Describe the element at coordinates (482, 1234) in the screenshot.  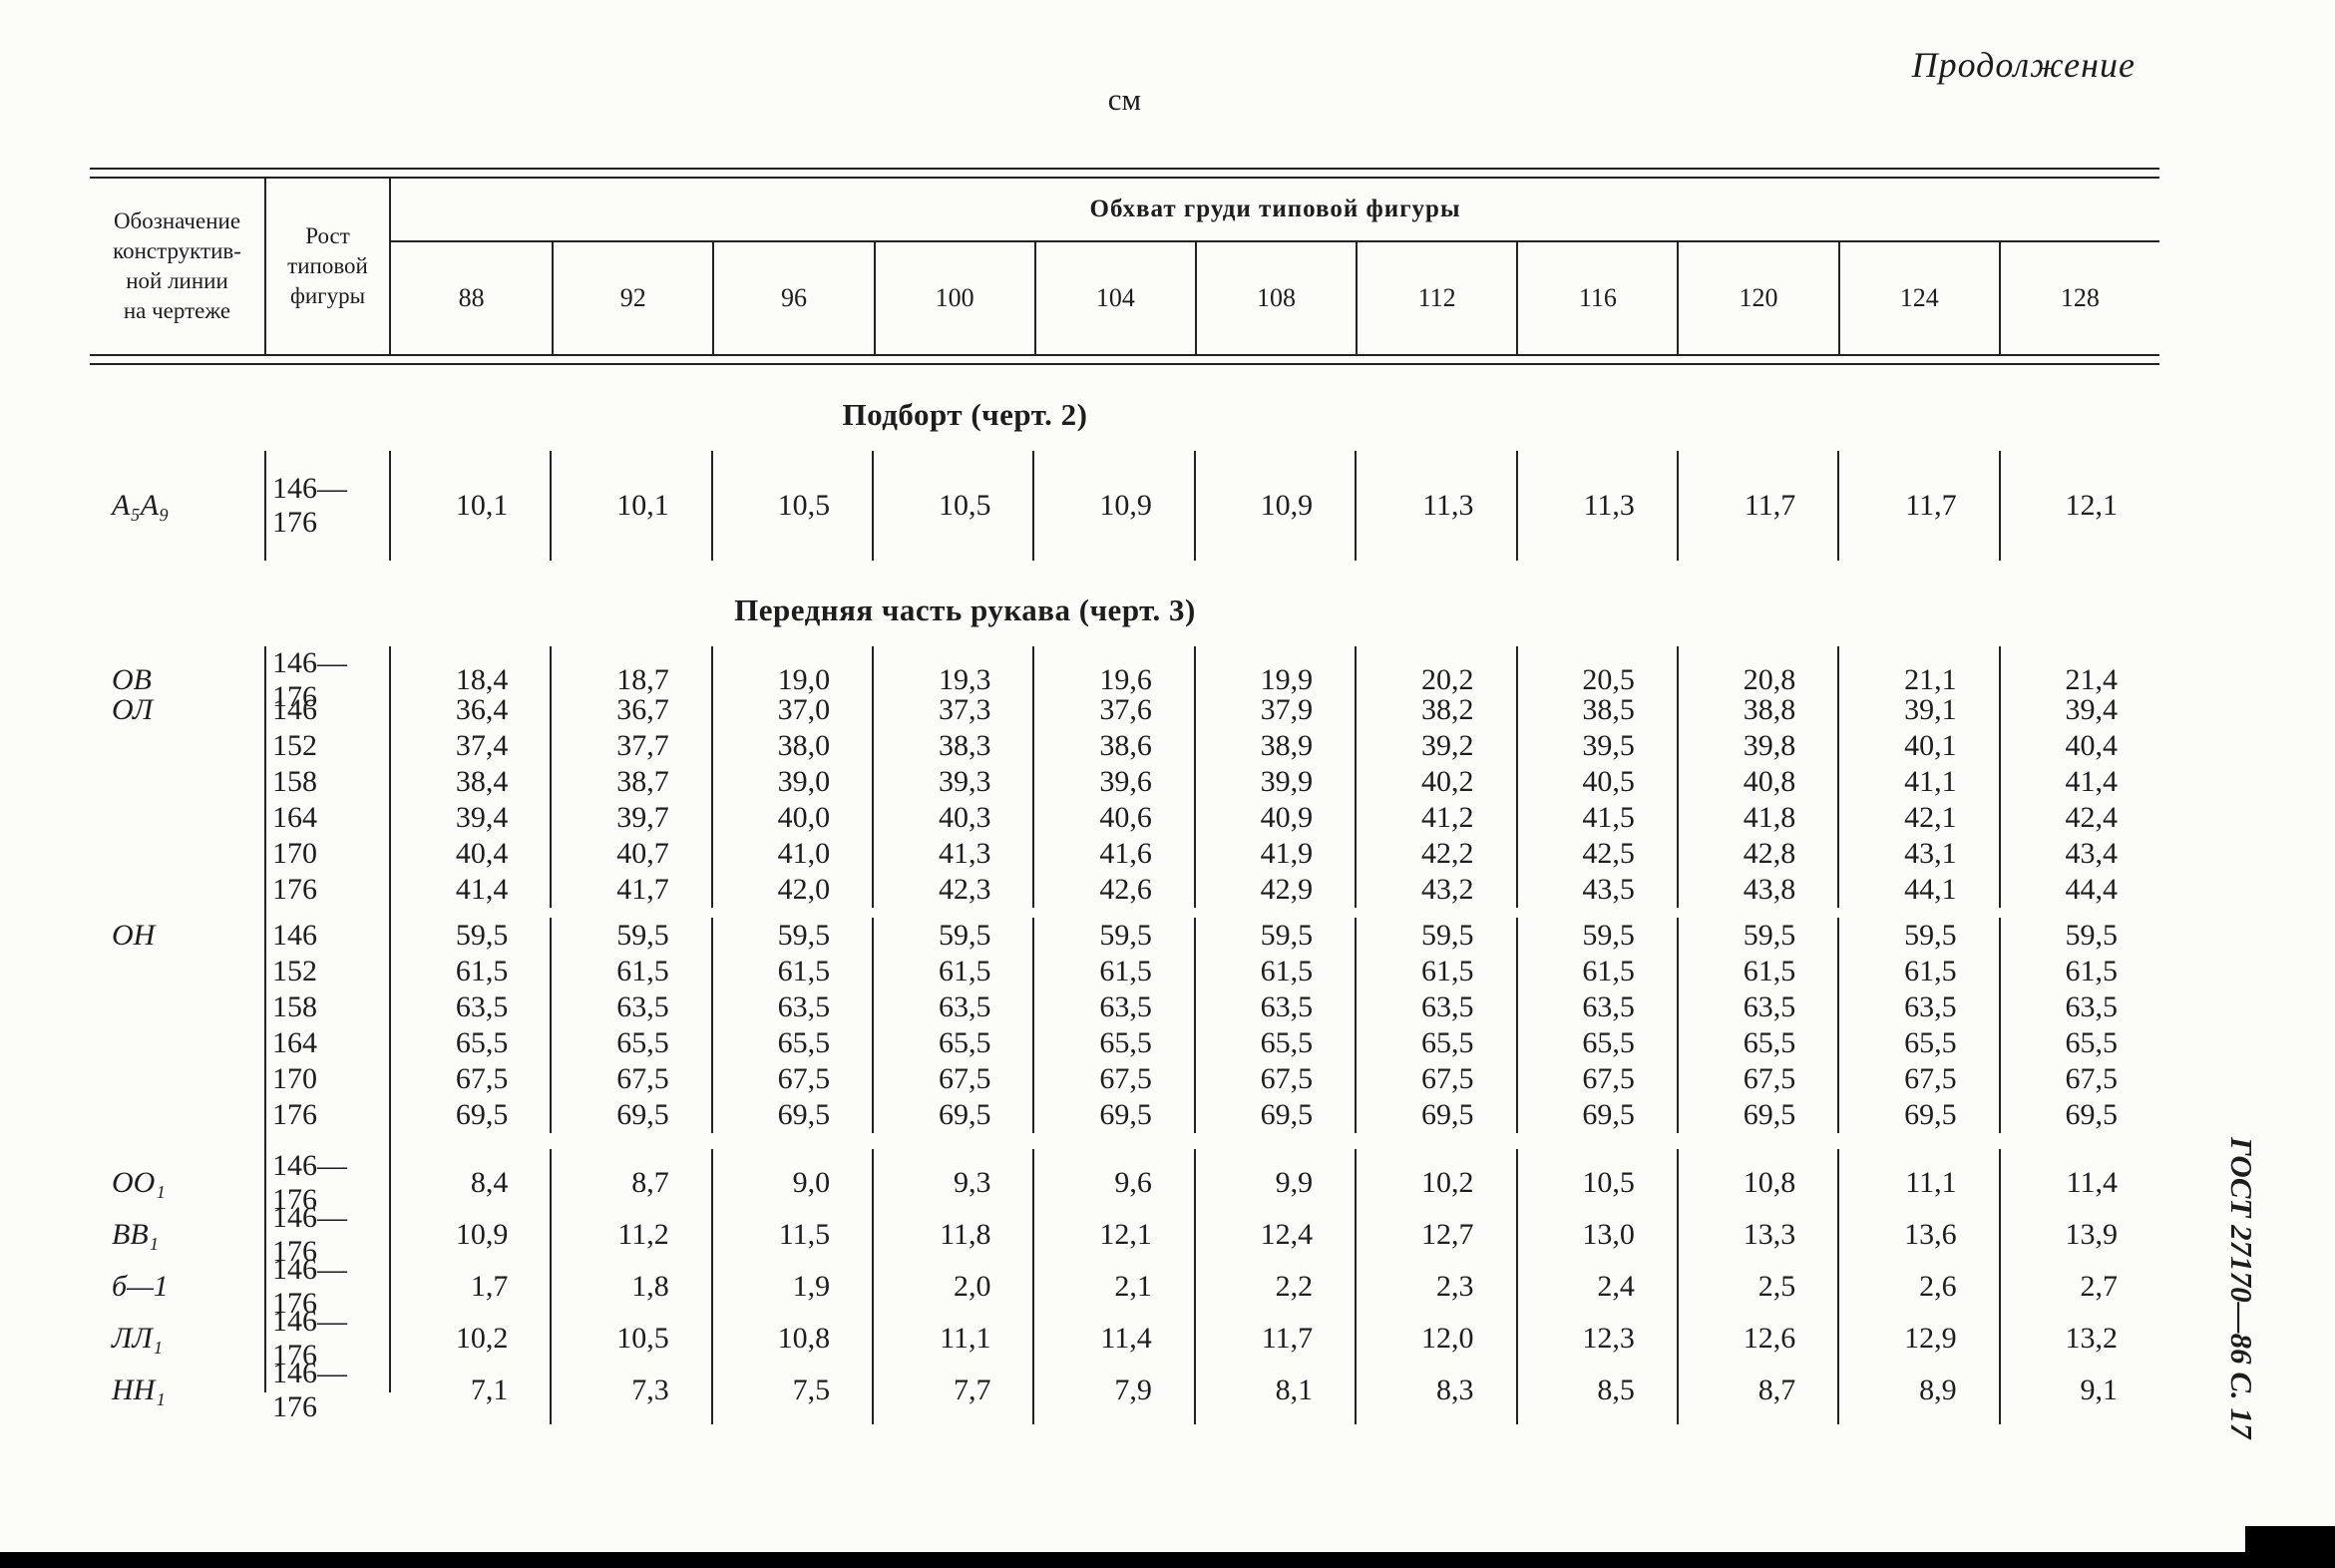
I see `value-cell: 10,9` at that location.